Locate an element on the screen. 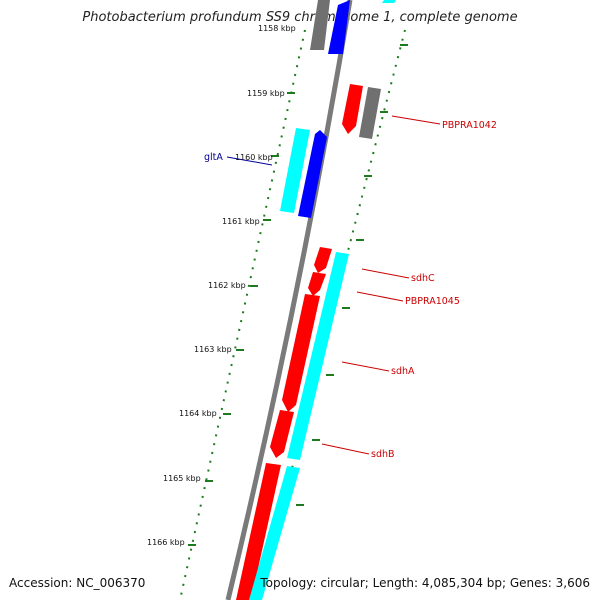 This screenshot has height=600, width=600. tick-label: 1164 kbp is located at coordinates (198, 413).